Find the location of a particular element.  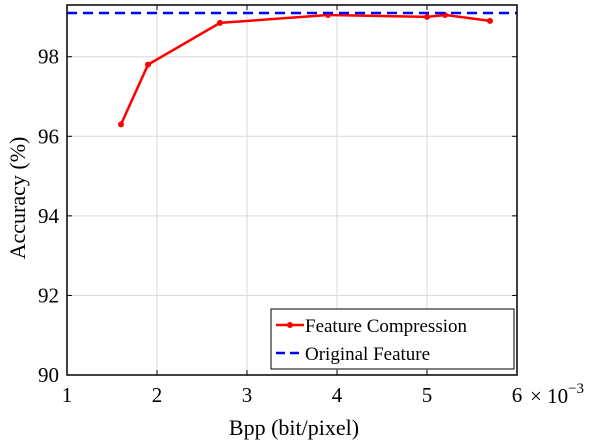

x-tick-label: 3 is located at coordinates (247, 395).